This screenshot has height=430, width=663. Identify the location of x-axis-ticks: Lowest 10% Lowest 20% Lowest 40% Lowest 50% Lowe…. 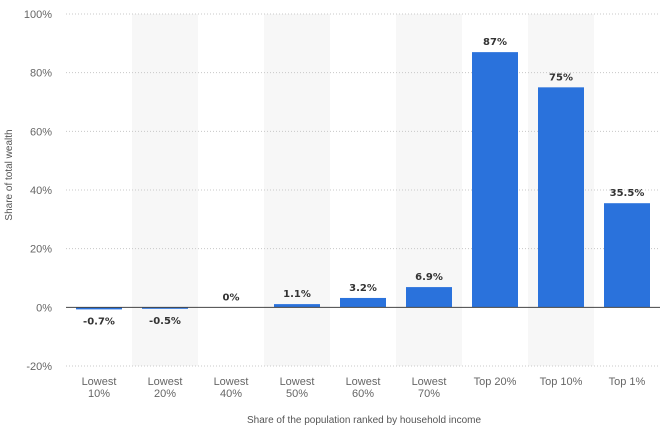
(364, 388).